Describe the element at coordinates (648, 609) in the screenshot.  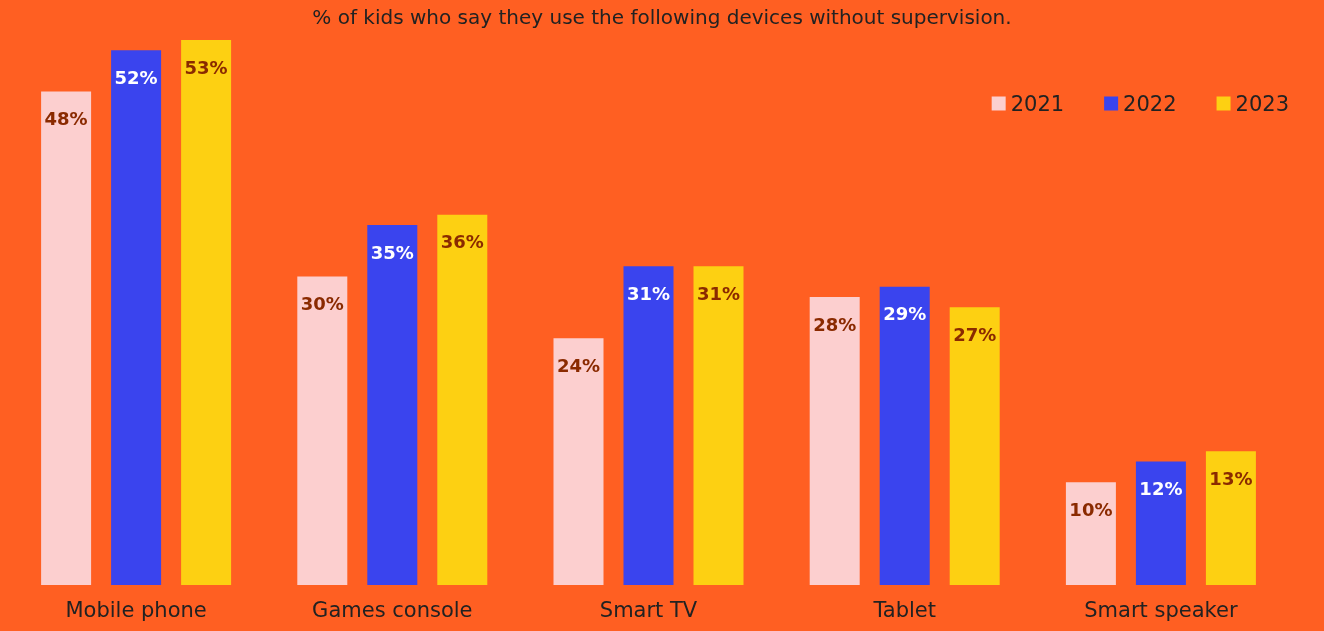
I see `x-tick-label: Smart TV` at that location.